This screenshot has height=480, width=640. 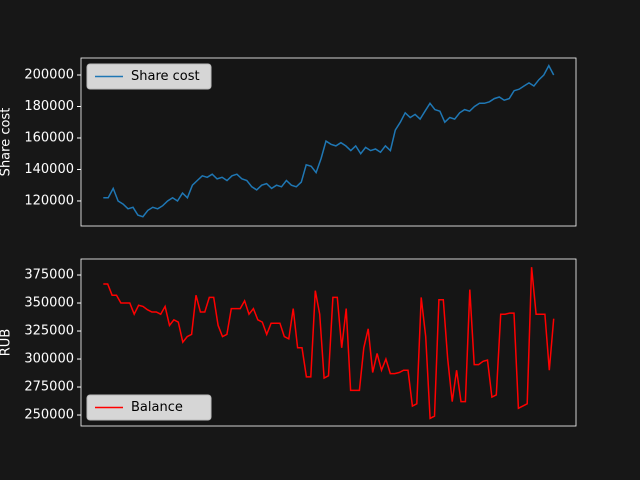 I want to click on legend-label: Balance, so click(x=157, y=407).